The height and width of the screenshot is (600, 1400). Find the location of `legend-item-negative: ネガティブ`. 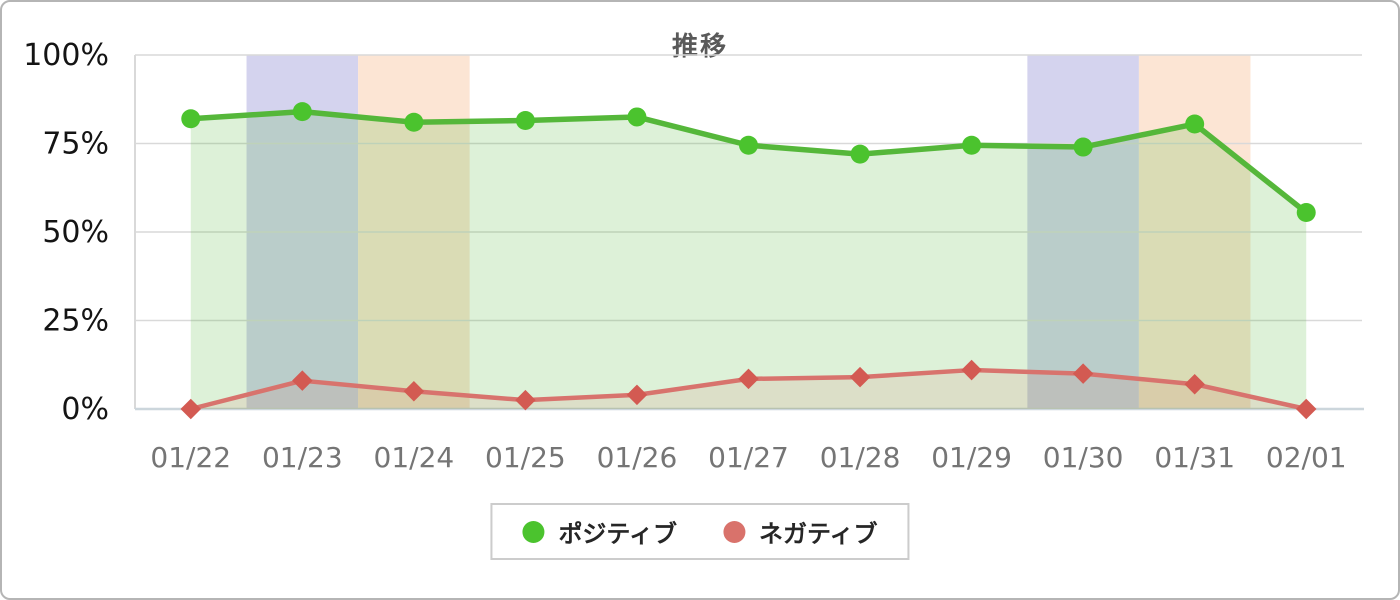

legend-item-negative: ネガティブ is located at coordinates (800, 531).